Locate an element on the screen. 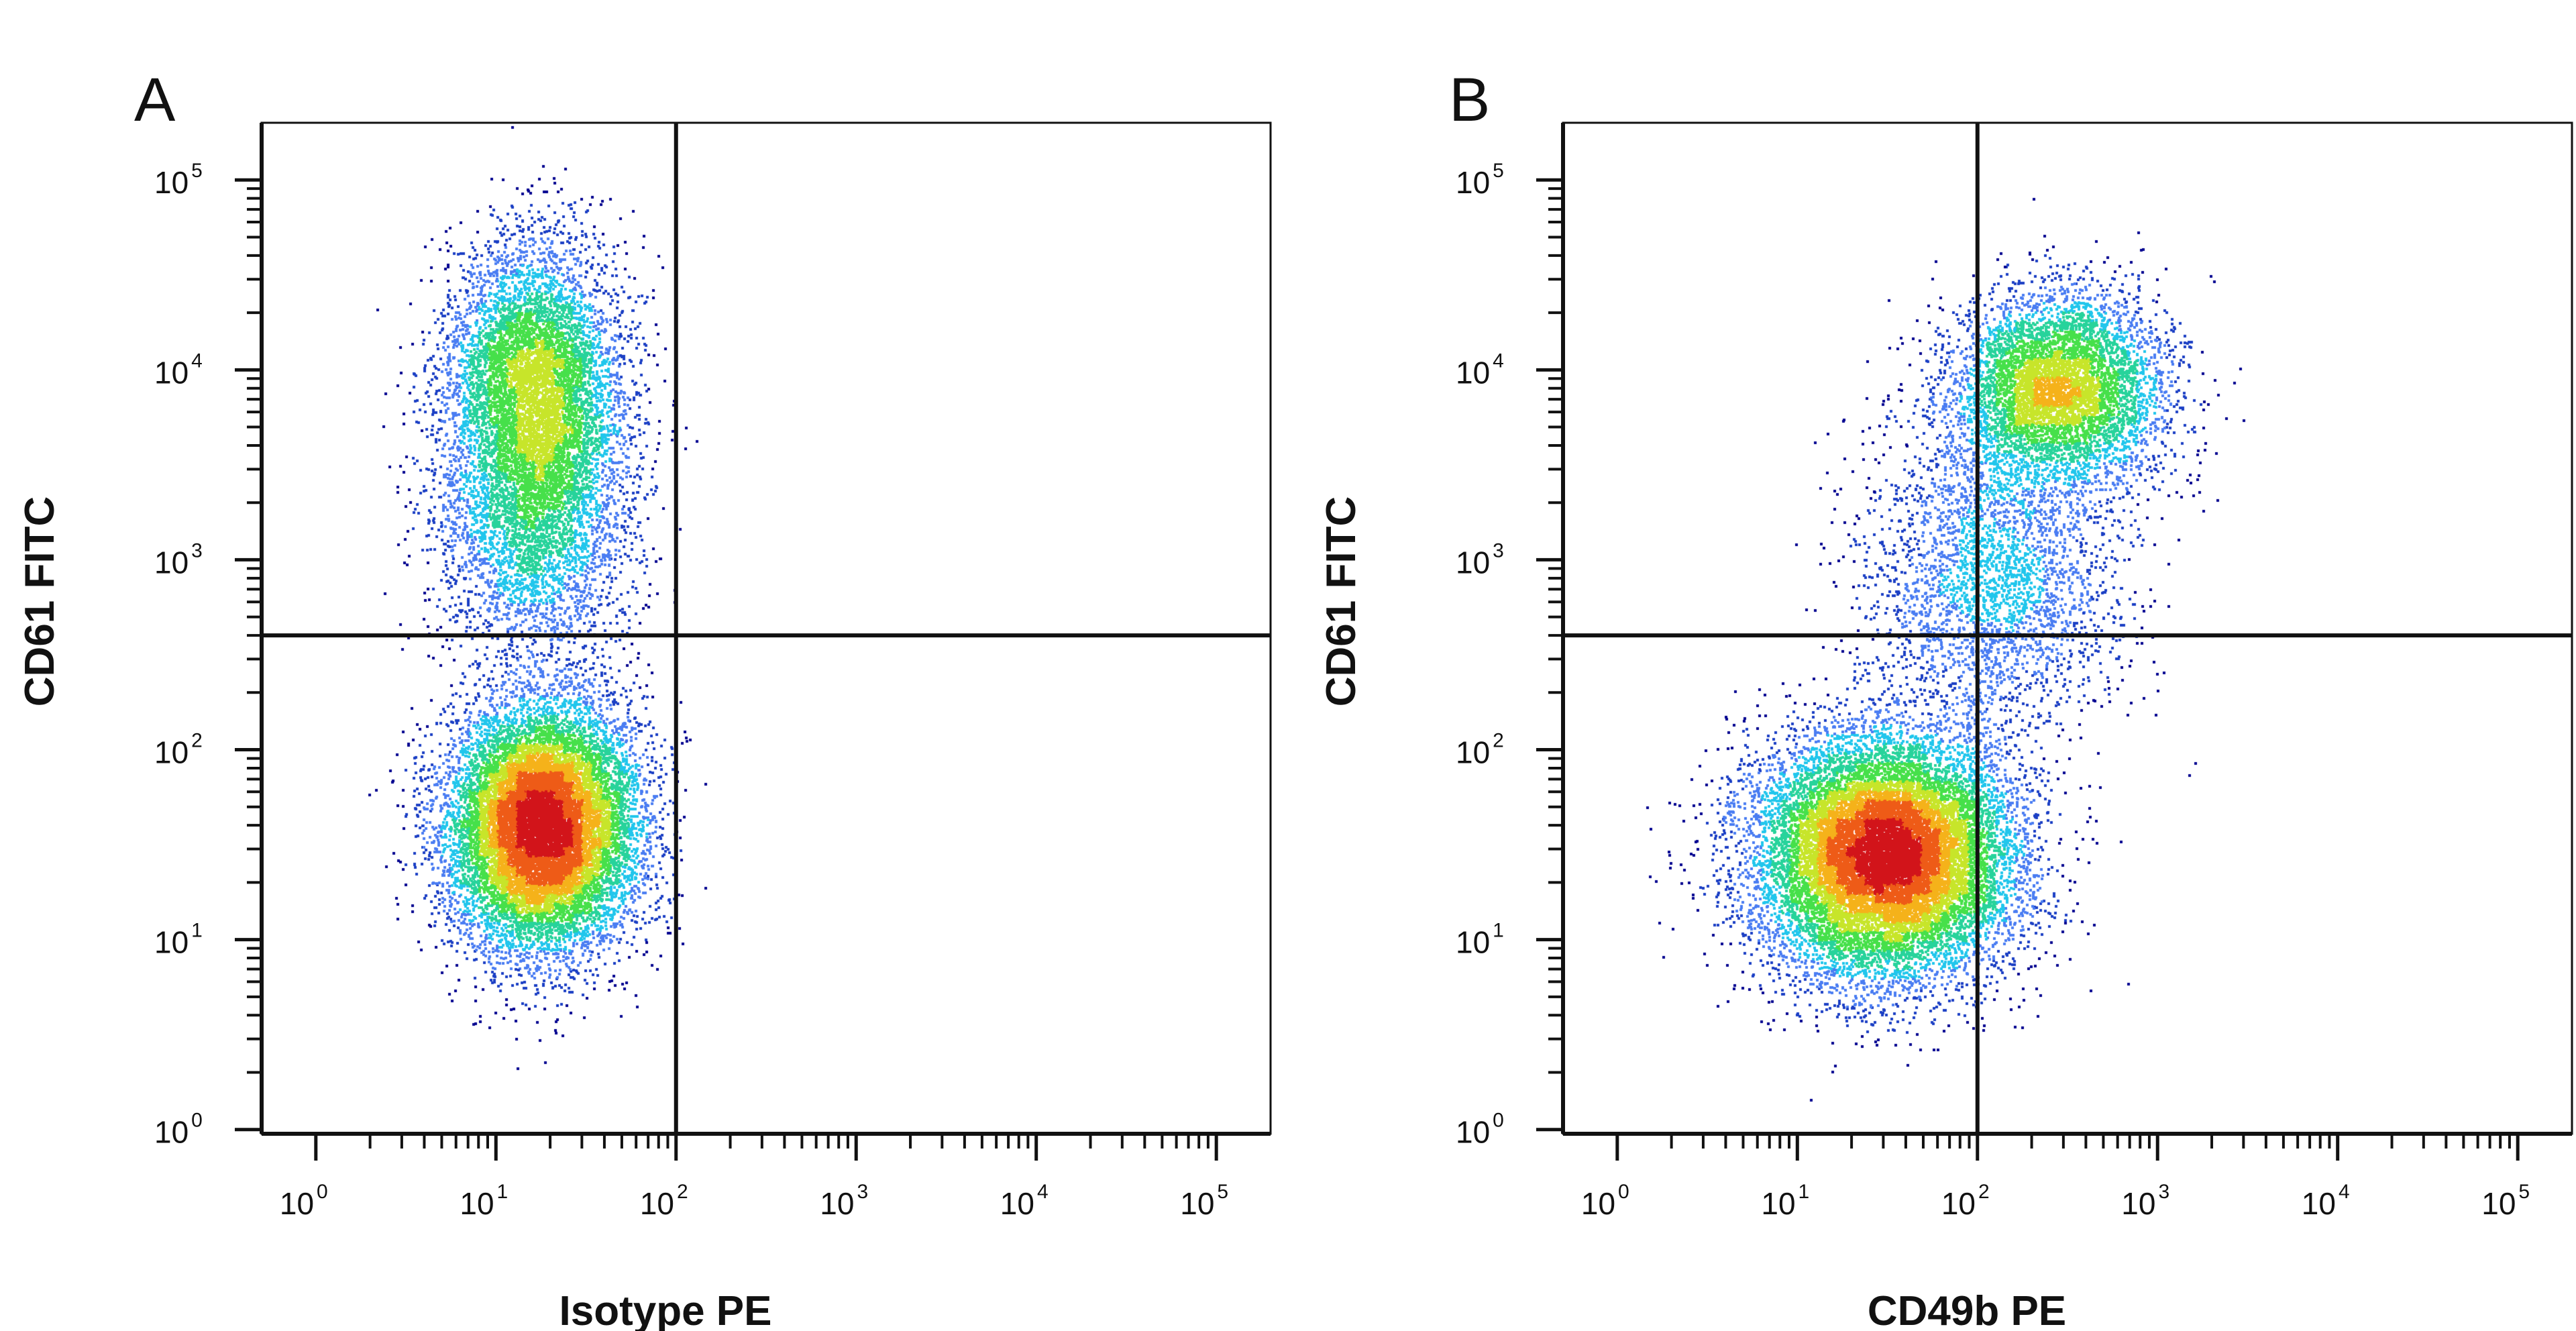 This screenshot has width=2576, height=1331. x-axis-title: CD49b PE is located at coordinates (1967, 1309).